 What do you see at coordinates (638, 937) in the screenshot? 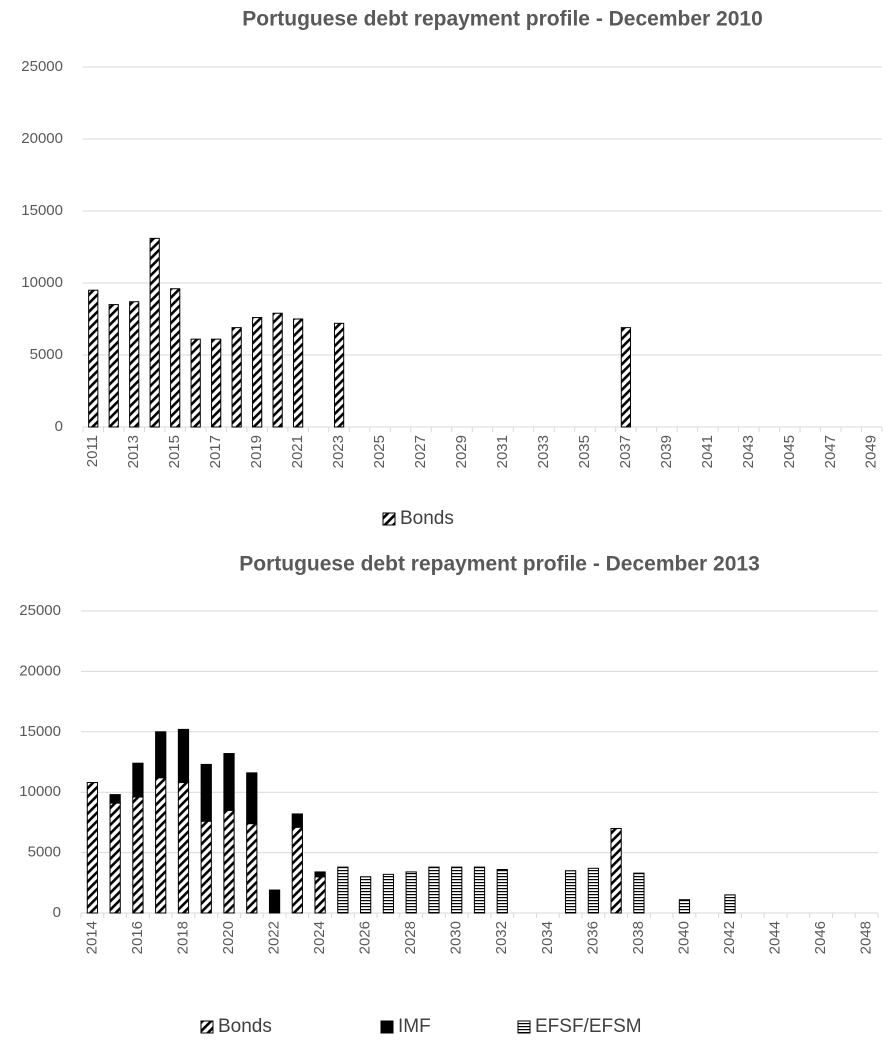
I see `x-tick-label: 2038` at bounding box center [638, 937].